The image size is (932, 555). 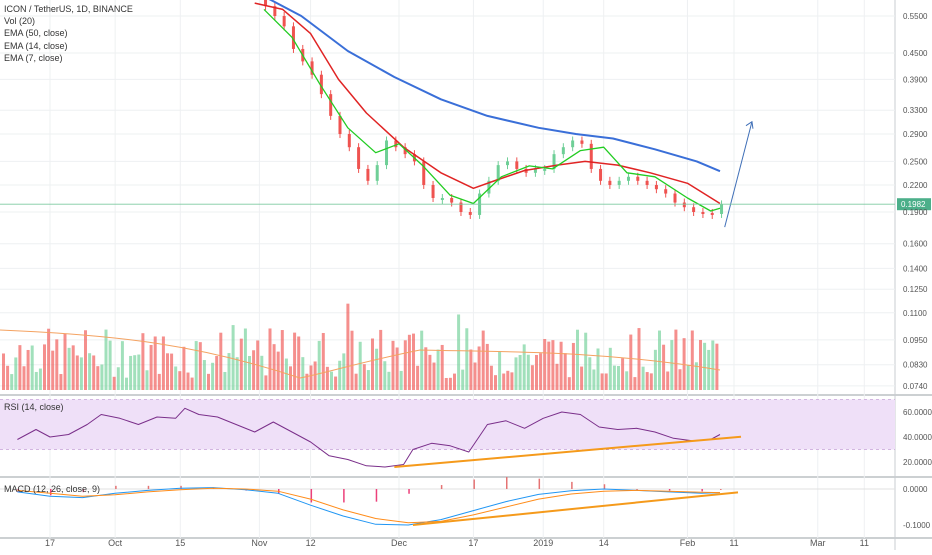 I want to click on macd-trendline, so click(x=575, y=508).